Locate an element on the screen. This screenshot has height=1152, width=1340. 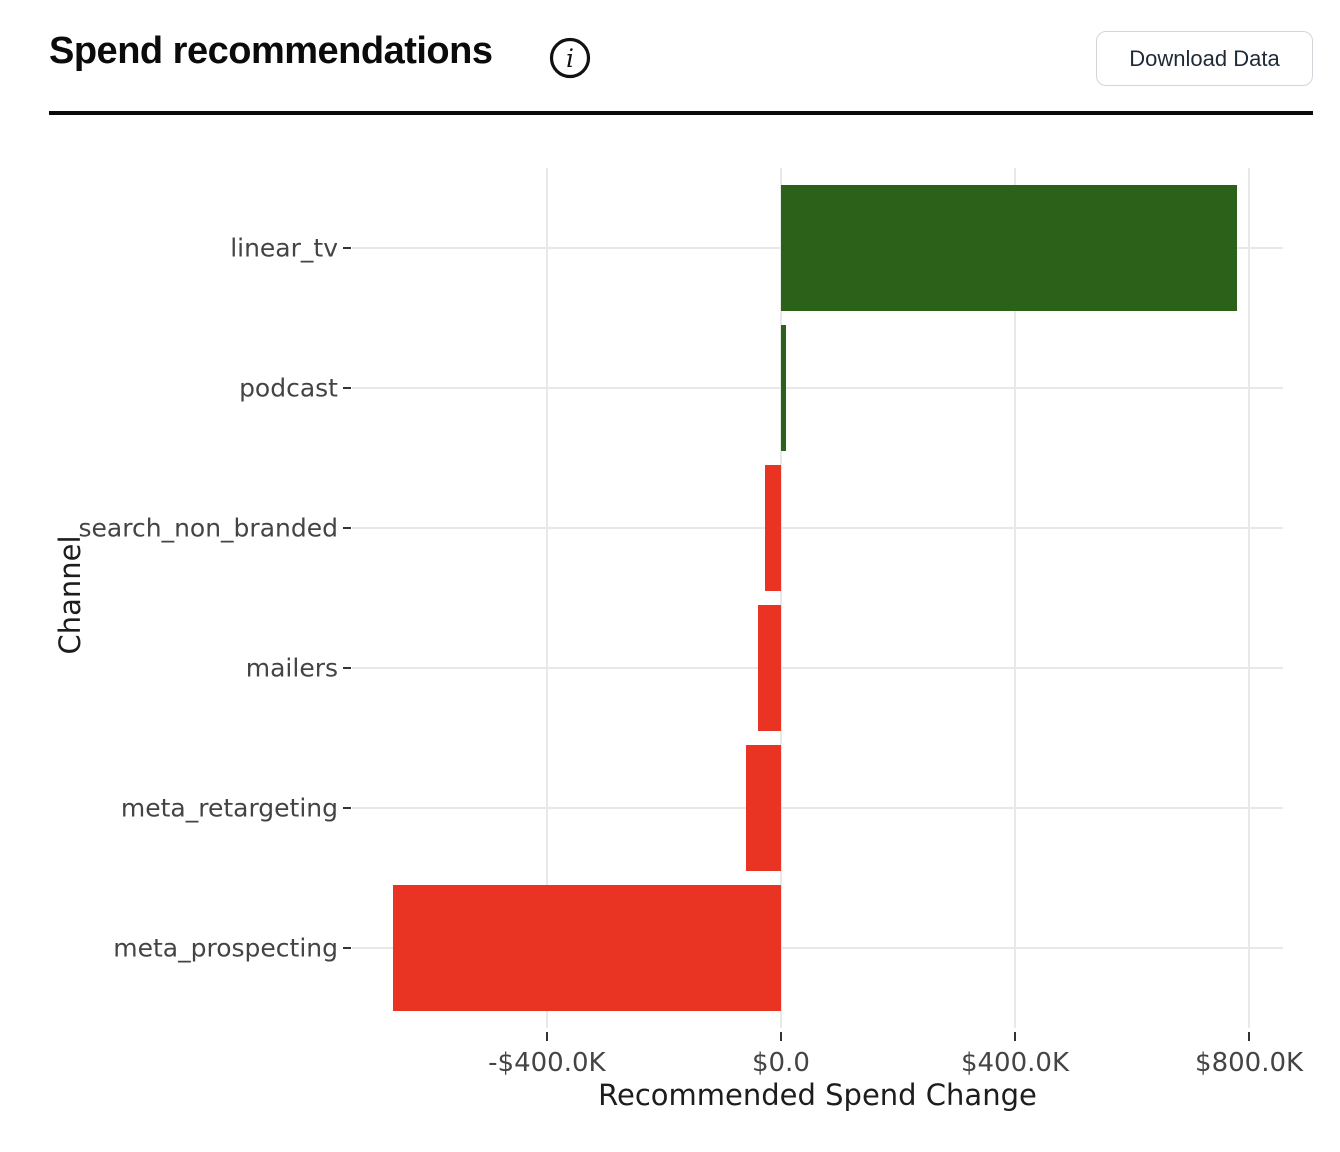
x-tick-label: $400.0K is located at coordinates (1014, 1063).